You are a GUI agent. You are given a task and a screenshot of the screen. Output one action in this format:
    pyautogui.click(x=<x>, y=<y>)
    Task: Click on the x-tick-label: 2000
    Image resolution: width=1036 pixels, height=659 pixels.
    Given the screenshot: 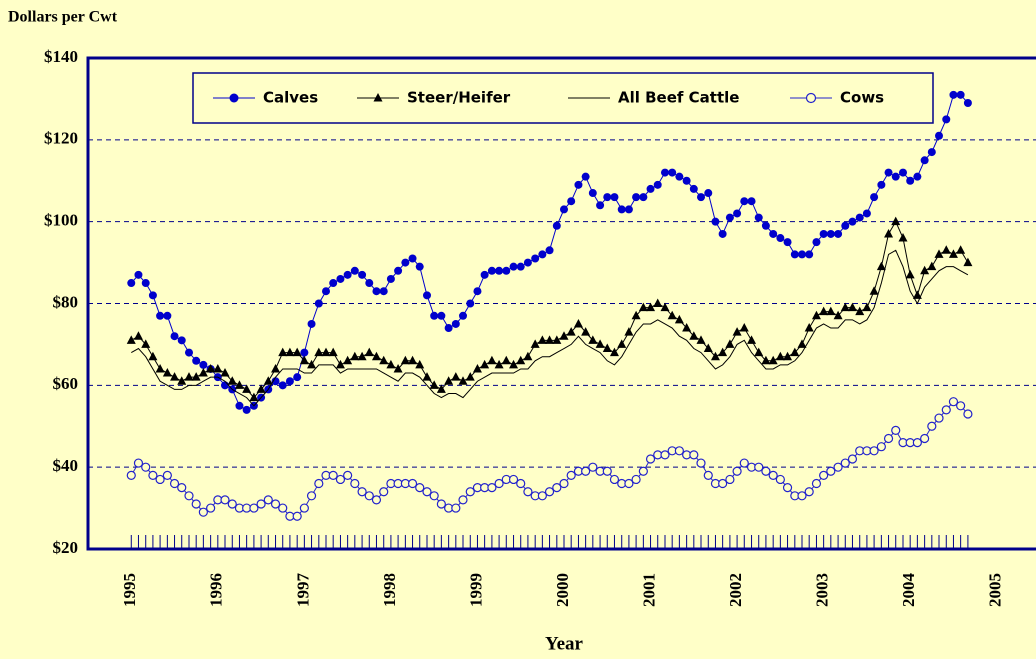 What is the action you would take?
    pyautogui.click(x=562, y=590)
    